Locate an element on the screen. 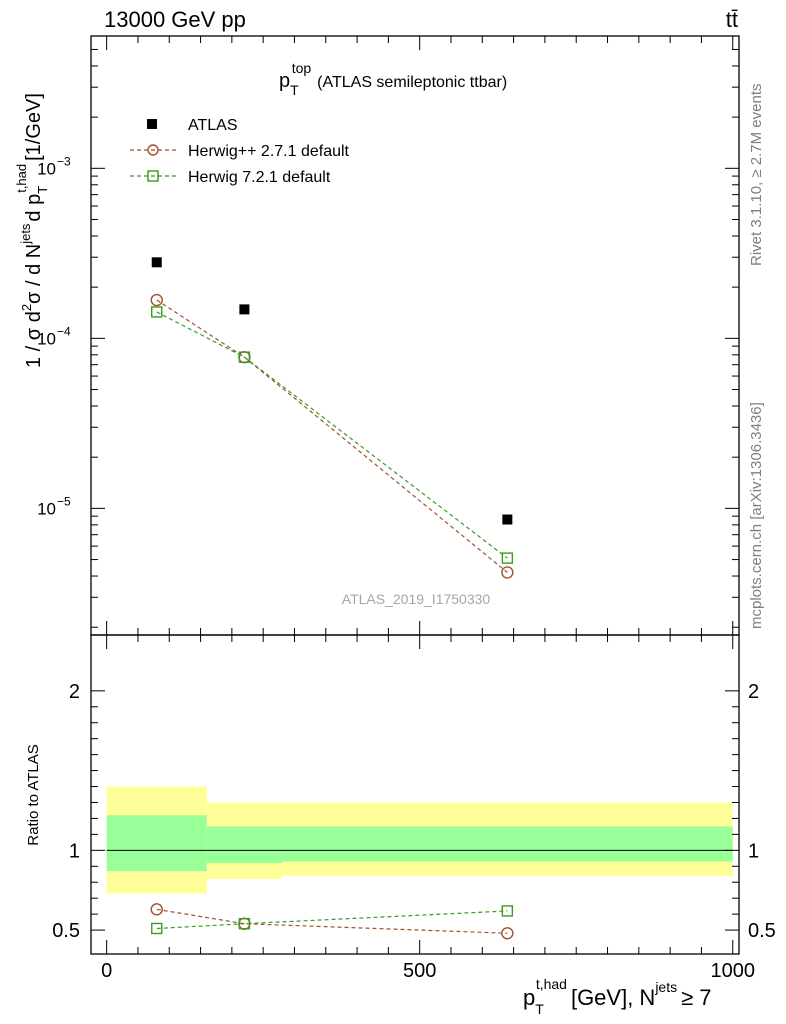  ratio-line-herwigpp is located at coordinates (332, 921).